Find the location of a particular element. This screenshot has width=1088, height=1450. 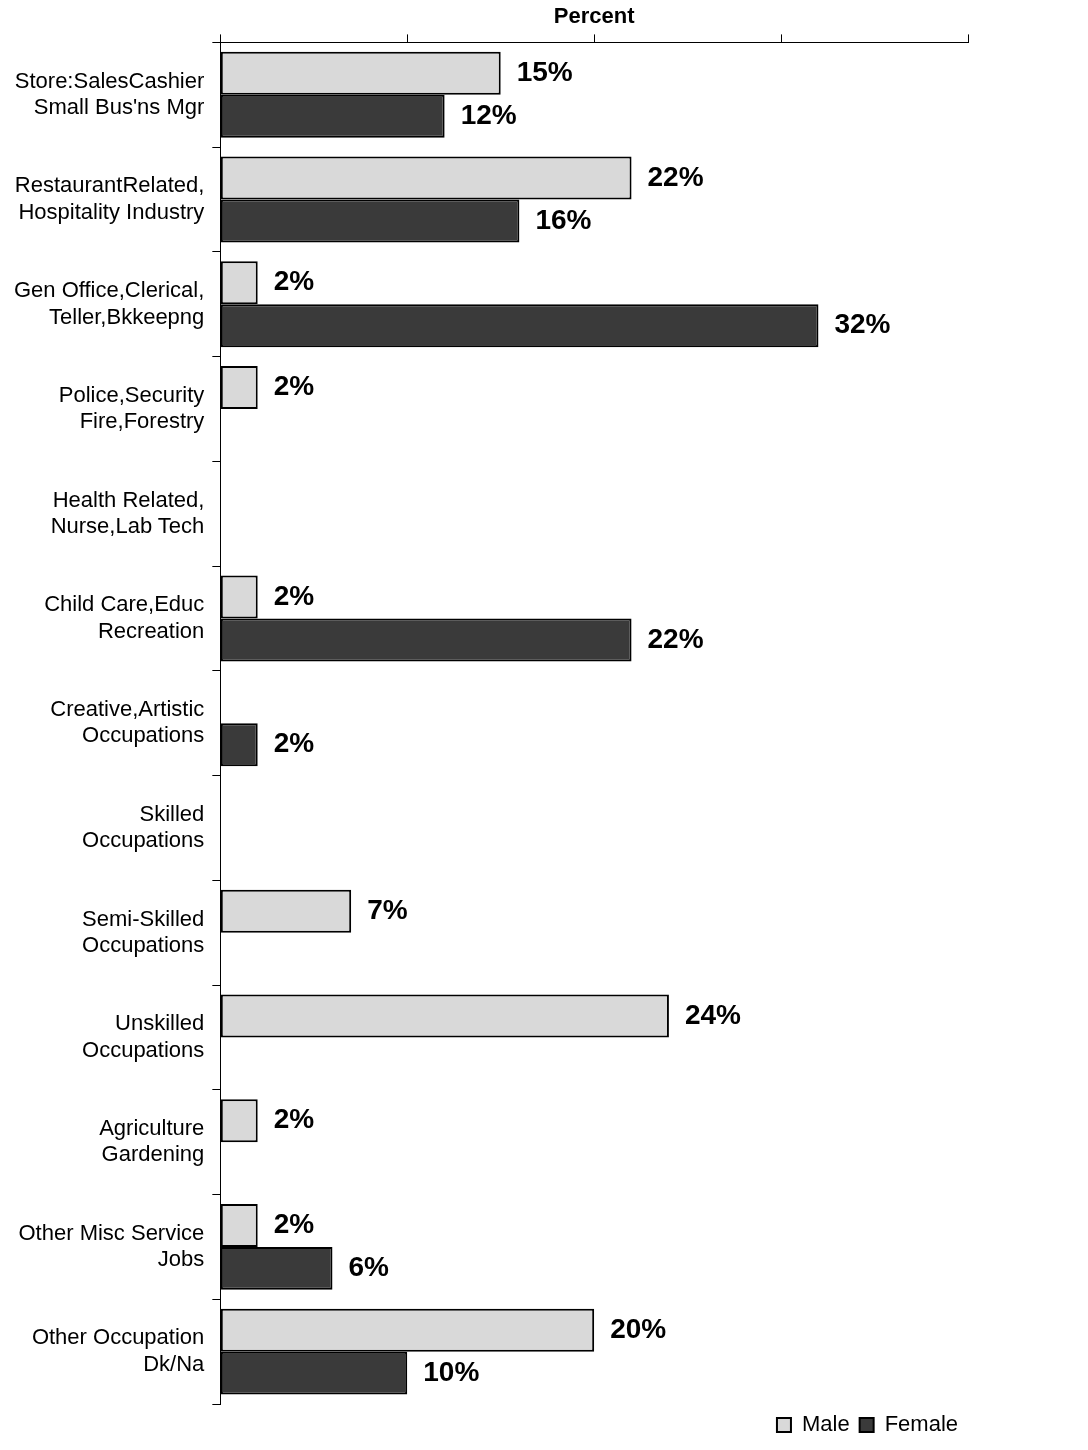

y-tick-label: Other Occupation Dk/Na is located at coordinates (118, 1350).